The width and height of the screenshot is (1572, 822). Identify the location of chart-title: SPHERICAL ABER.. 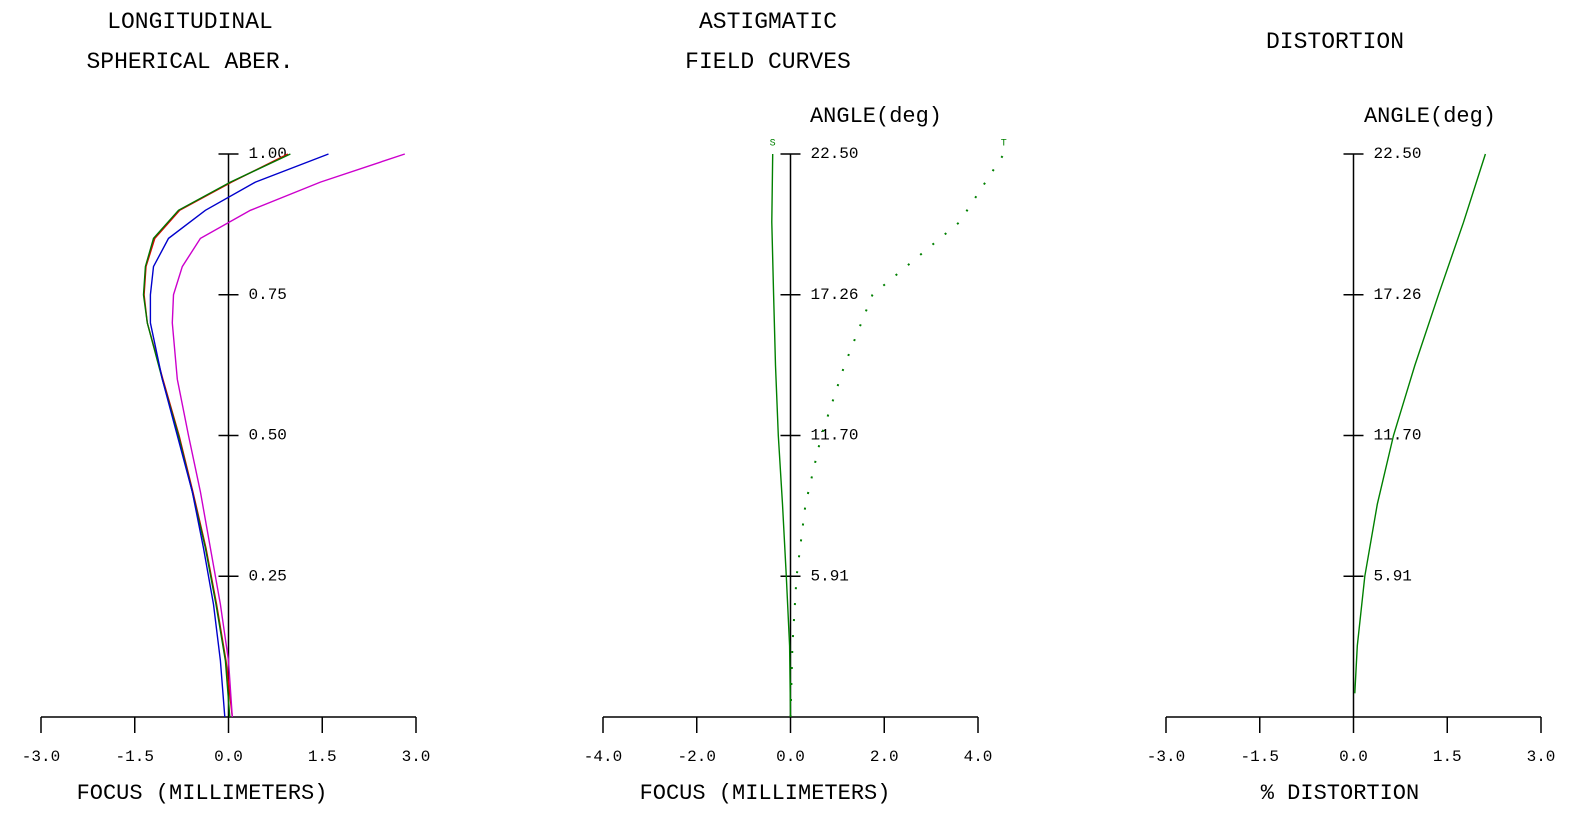
(189, 62).